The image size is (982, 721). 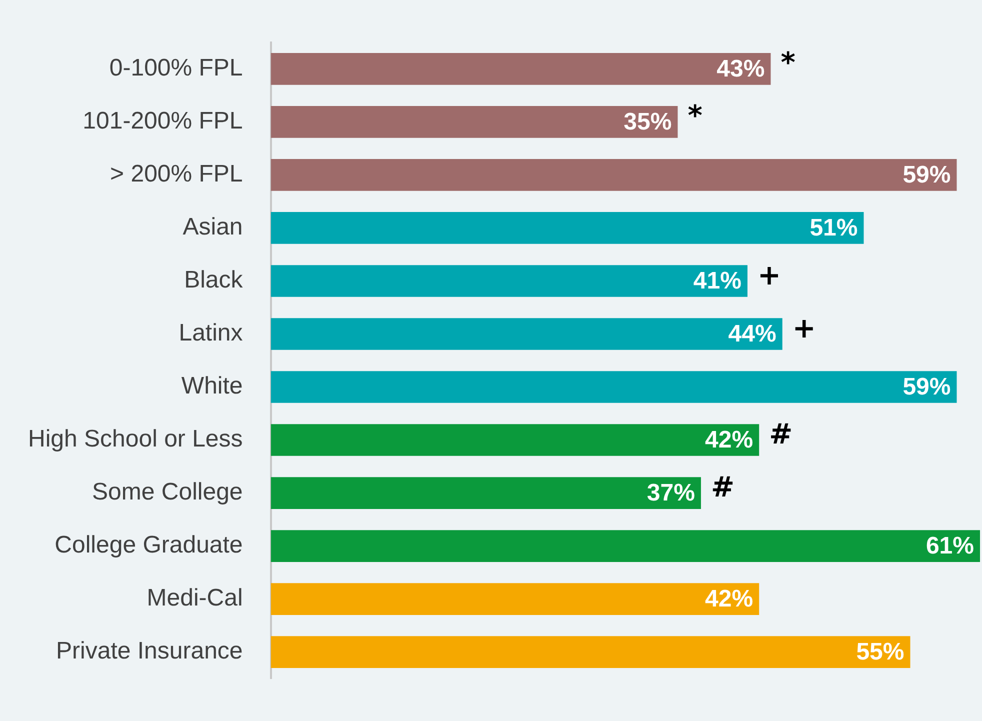 What do you see at coordinates (648, 122) in the screenshot?
I see `data-label: 35%` at bounding box center [648, 122].